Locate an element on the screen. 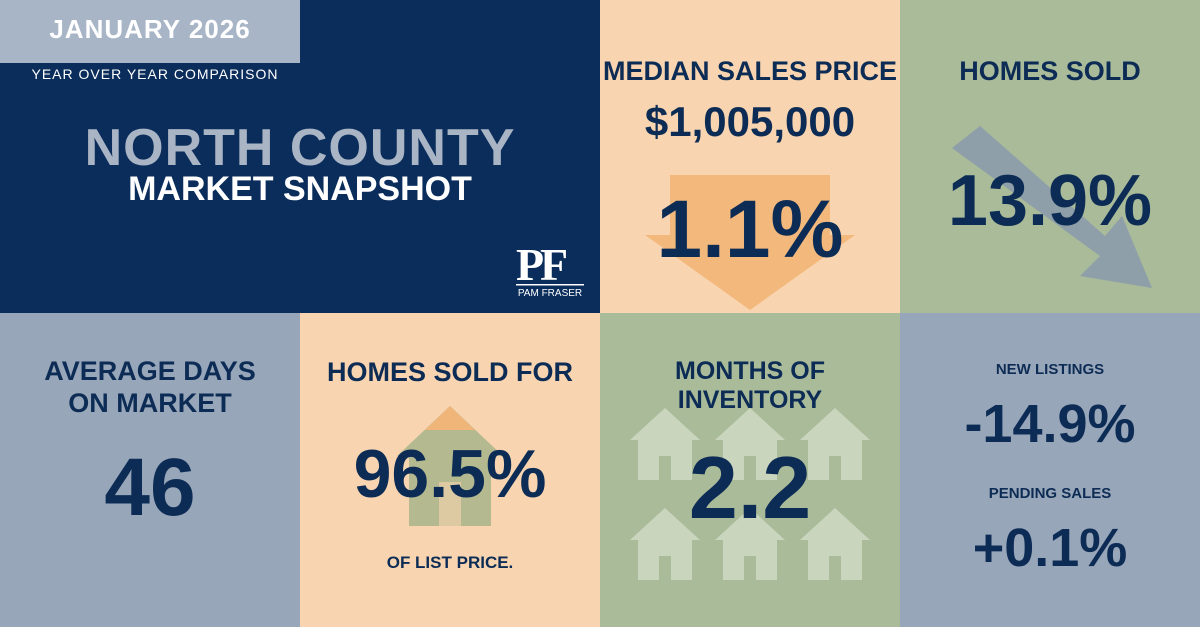 The width and height of the screenshot is (1200, 627). svg-text: P is located at coordinates (530, 264).